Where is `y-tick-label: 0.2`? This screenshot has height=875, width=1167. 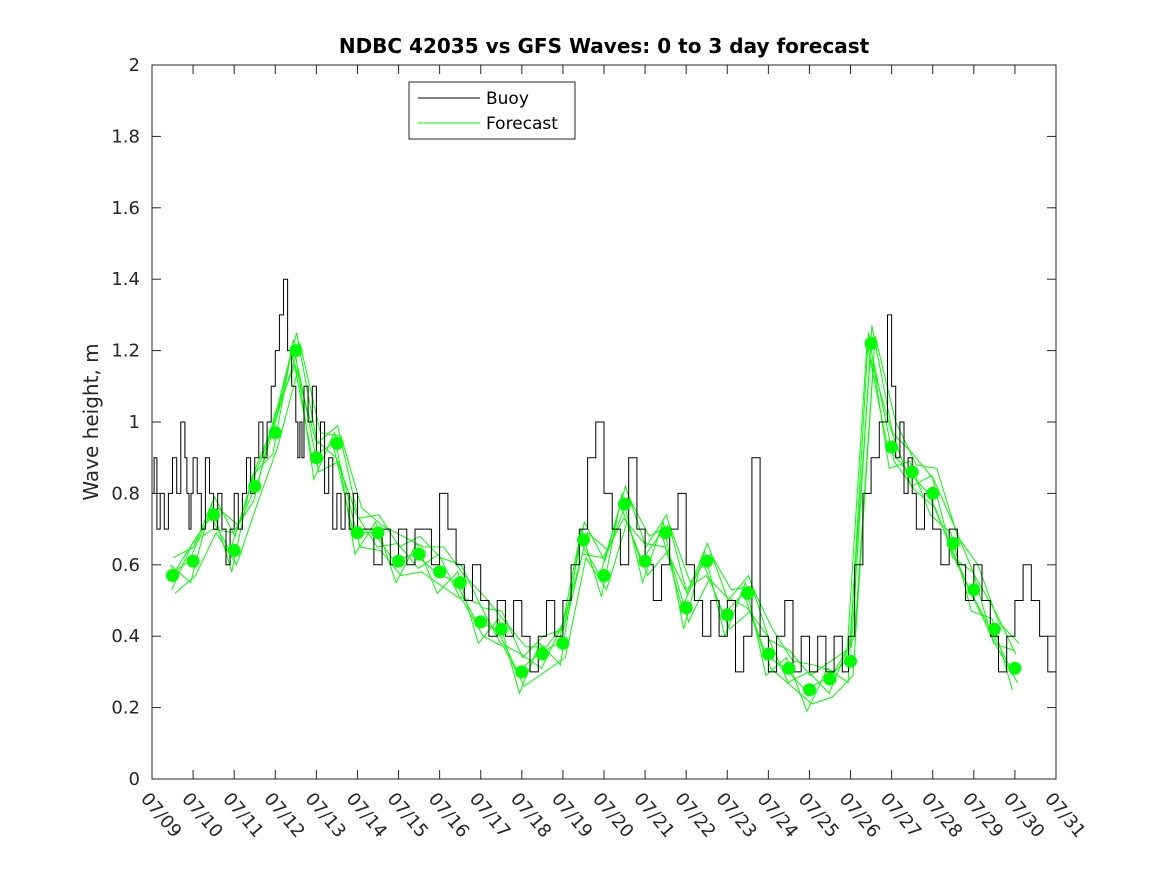
y-tick-label: 0.2 is located at coordinates (125, 708).